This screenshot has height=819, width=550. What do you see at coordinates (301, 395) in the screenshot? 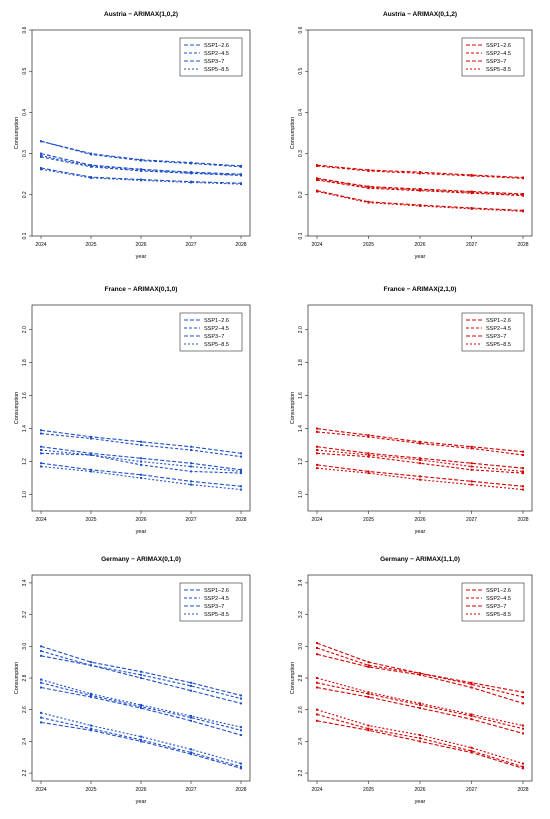
I see `y-tick-label: 1.6` at bounding box center [301, 395].